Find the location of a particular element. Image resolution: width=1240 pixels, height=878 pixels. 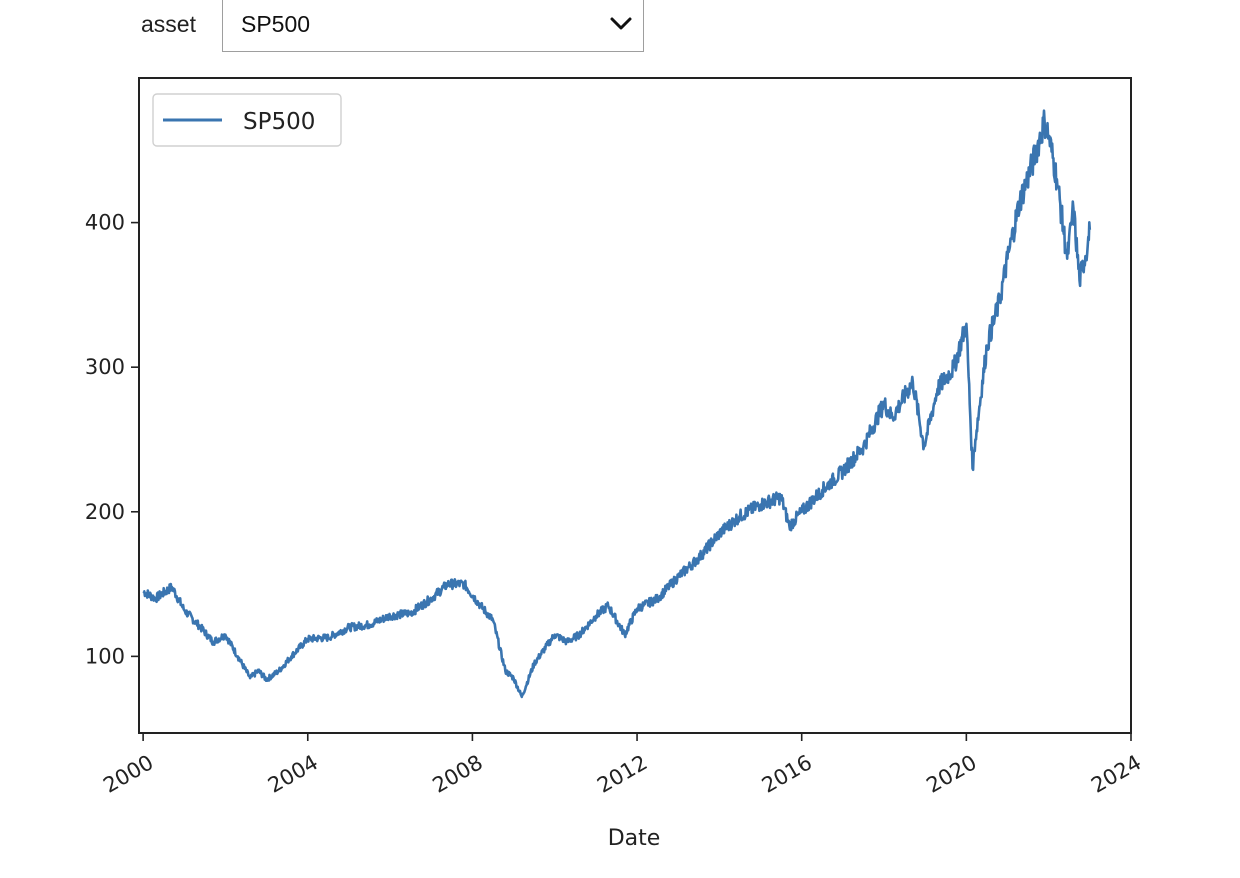

x-tick-label: 2000 is located at coordinates (128, 774).